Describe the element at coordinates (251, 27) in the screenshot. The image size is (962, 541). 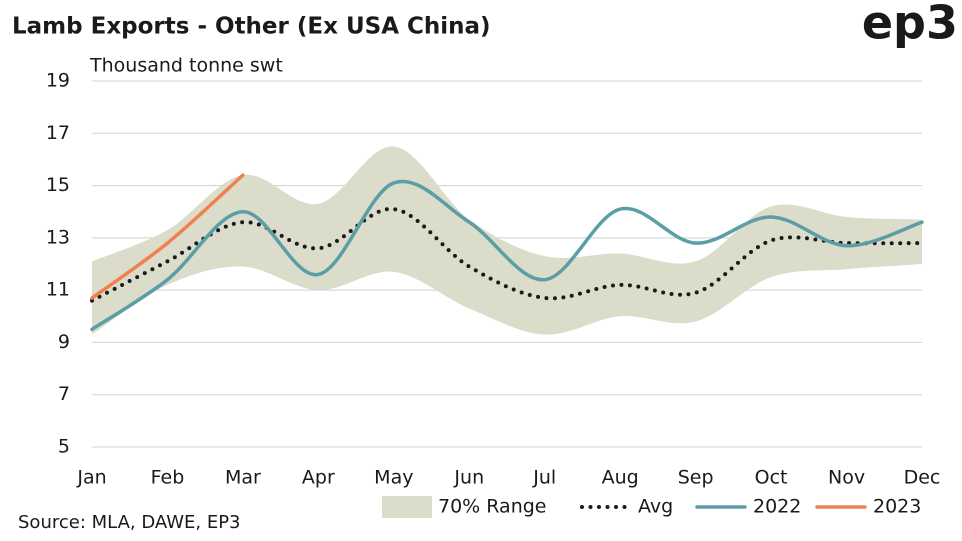
I see `chart-title: Lamb Exports - Other (Ex USA China)` at that location.